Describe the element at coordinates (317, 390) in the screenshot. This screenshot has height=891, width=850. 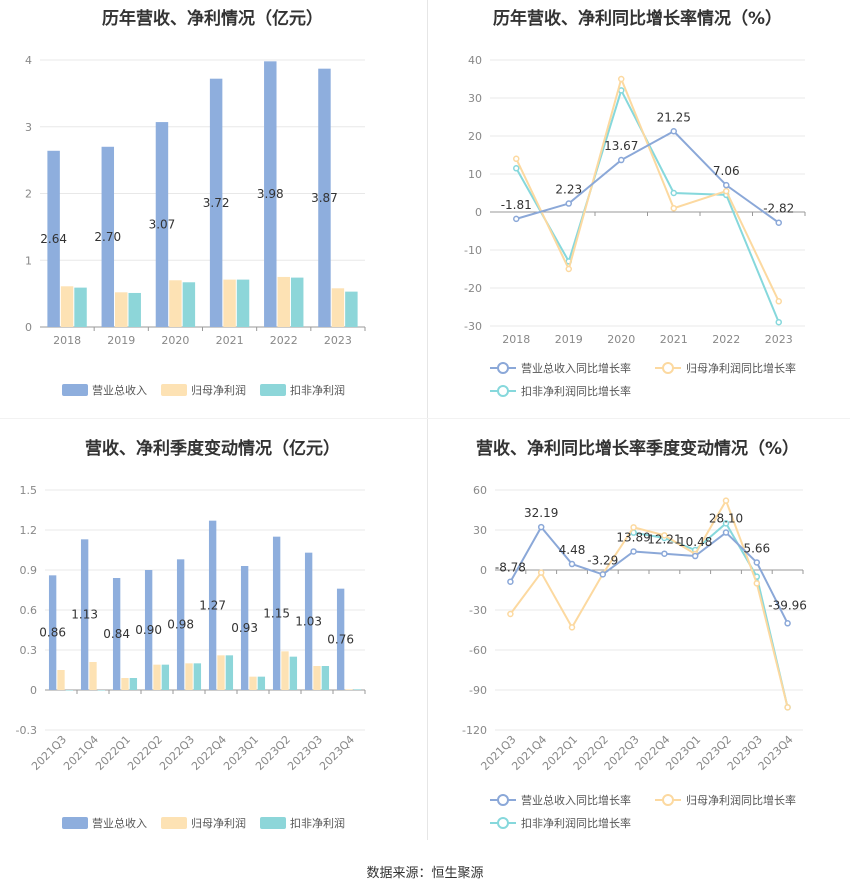
I see `legend-label: 扣非净利润` at that location.